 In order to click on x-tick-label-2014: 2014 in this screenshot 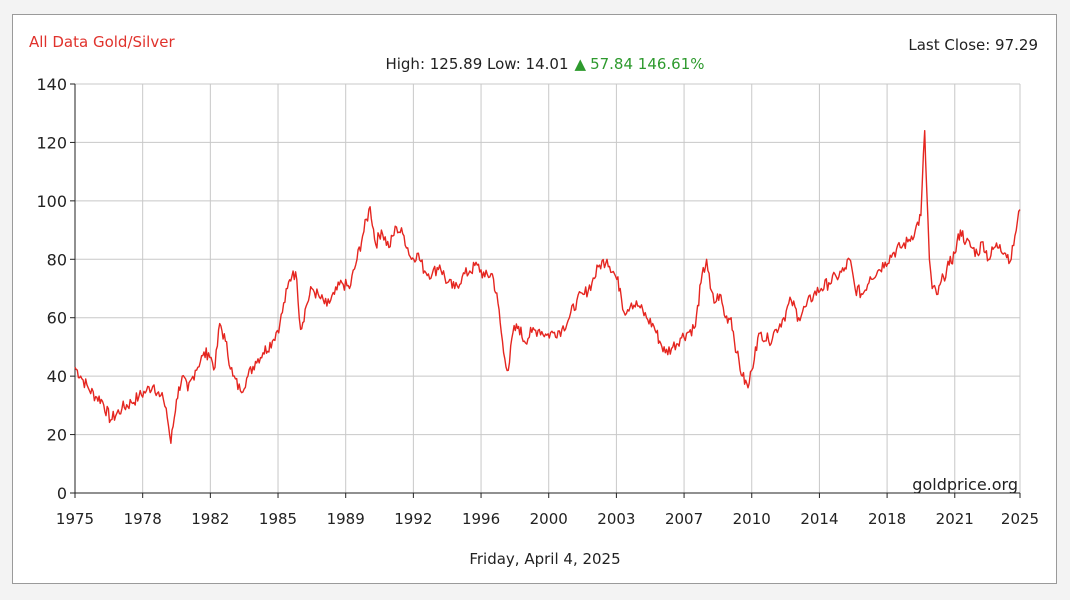, I will do `click(819, 519)`.